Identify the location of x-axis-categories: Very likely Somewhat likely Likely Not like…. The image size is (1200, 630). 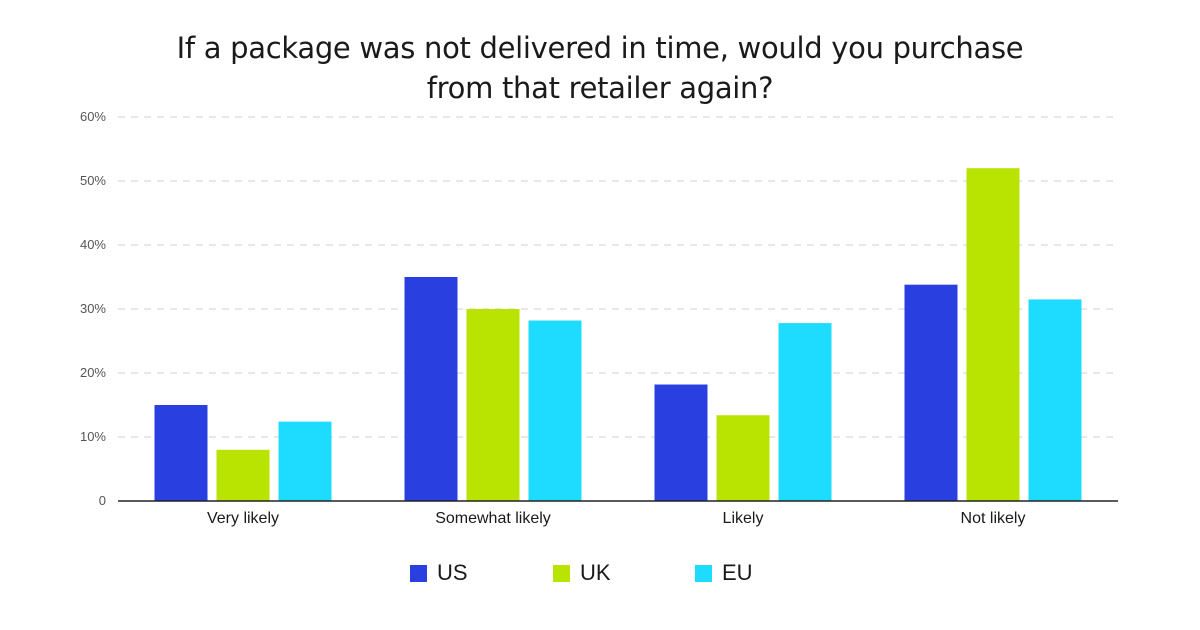
(616, 518).